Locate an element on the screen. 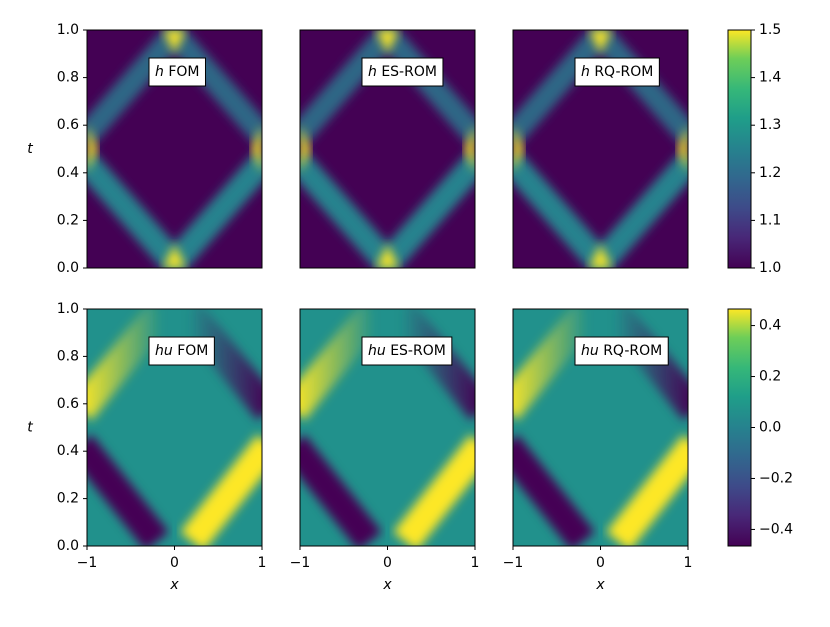 The image size is (830, 627). colorbar-tick-label: −0.2 is located at coordinates (776, 478).